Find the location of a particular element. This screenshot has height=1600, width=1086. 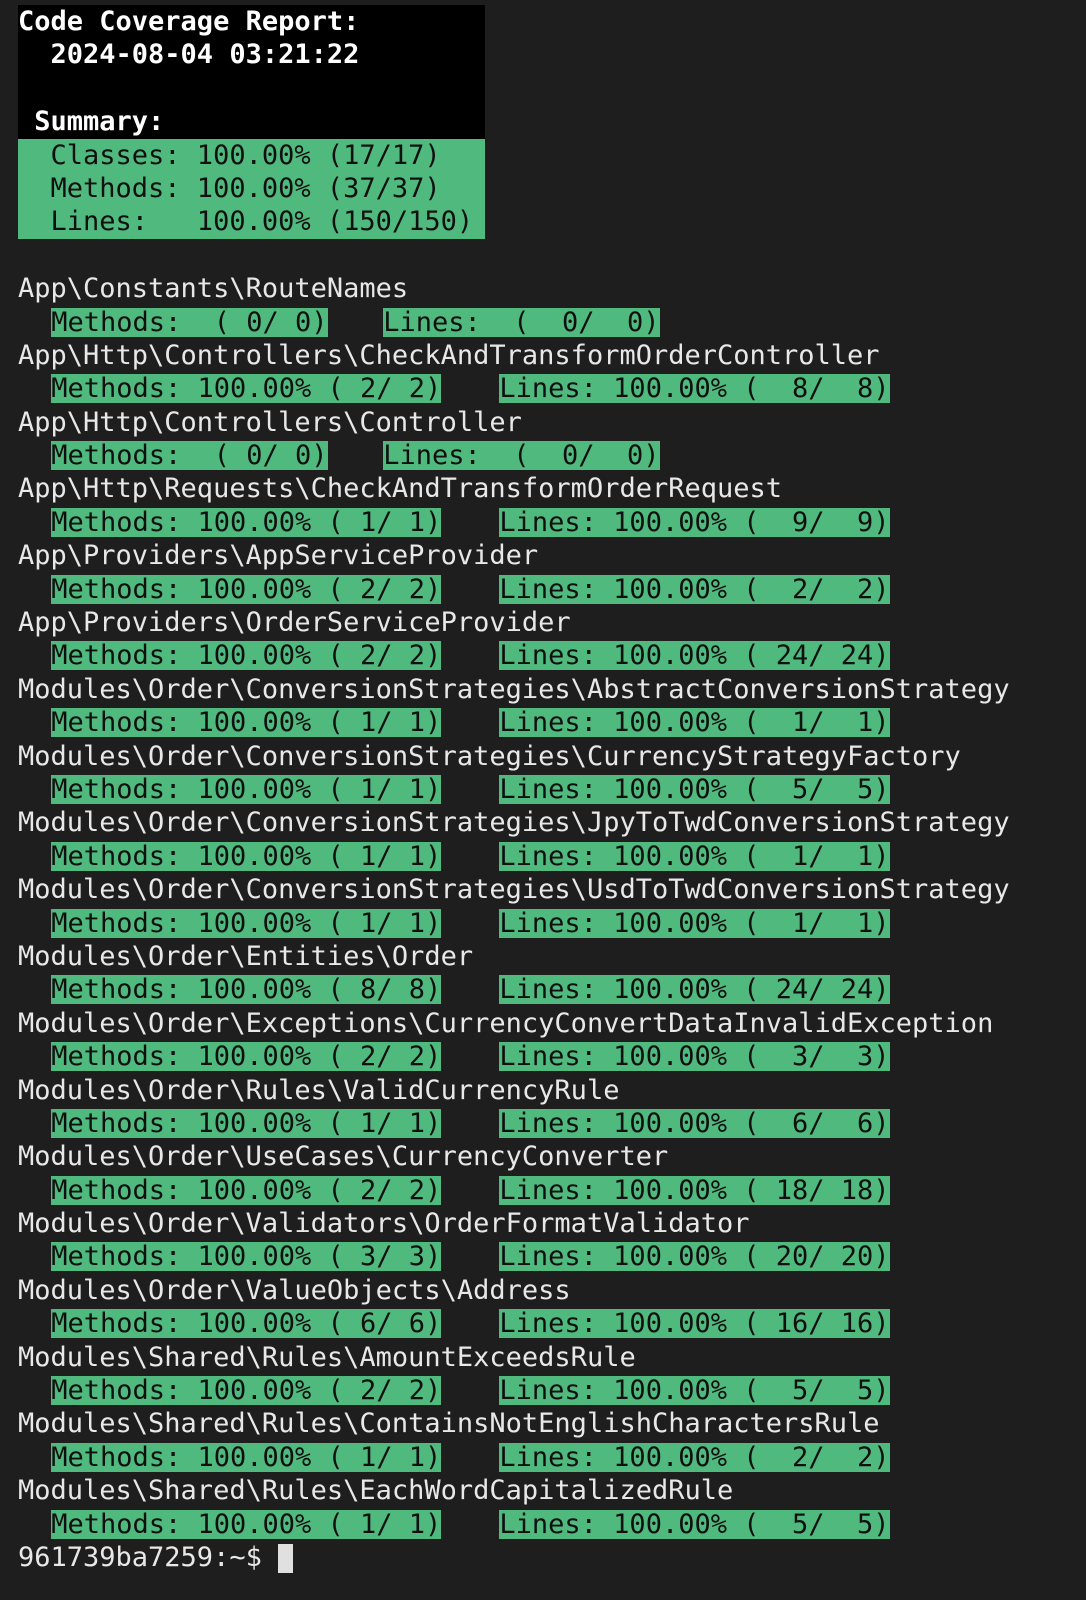

text-cursor is located at coordinates (285, 1558).